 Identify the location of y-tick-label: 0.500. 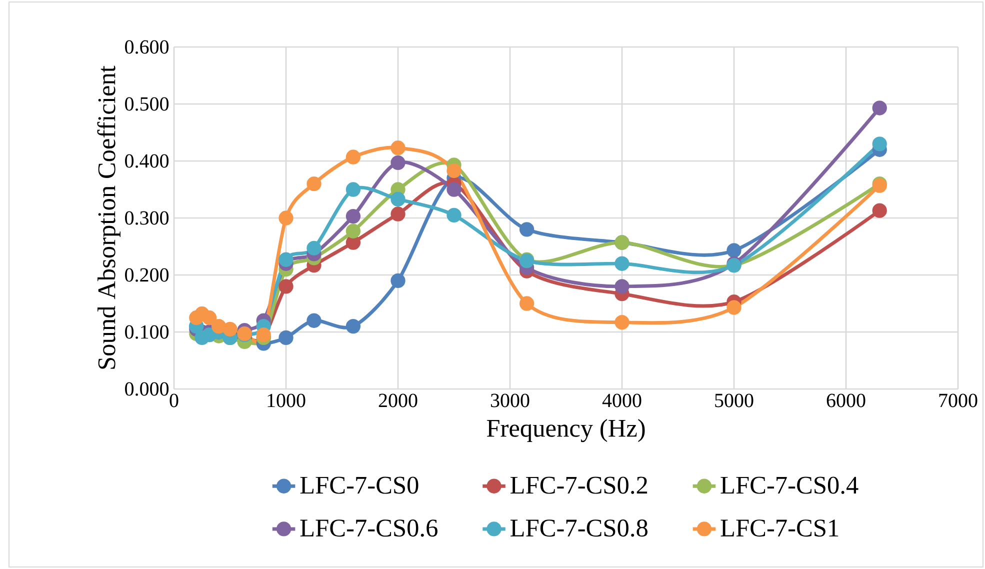
(147, 104).